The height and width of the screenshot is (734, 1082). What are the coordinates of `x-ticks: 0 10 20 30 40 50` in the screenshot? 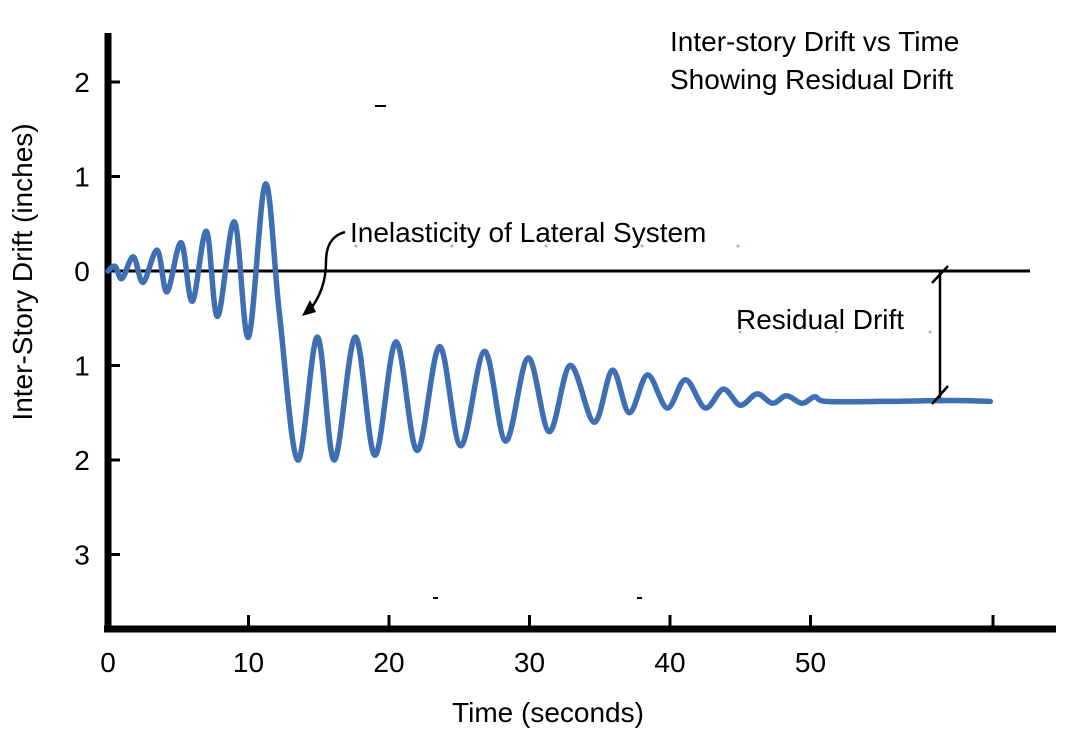 It's located at (547, 646).